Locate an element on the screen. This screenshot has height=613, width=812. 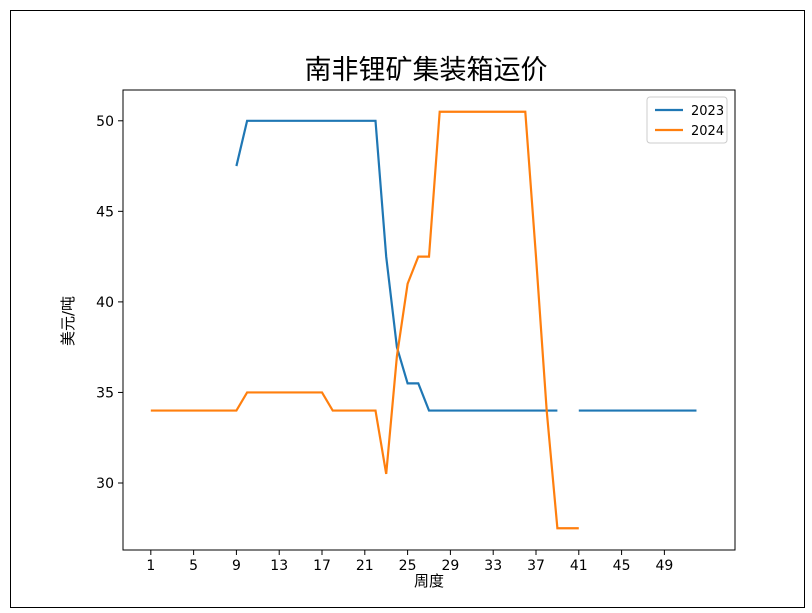
chart-legend: 2023 2024 is located at coordinates (687, 120).